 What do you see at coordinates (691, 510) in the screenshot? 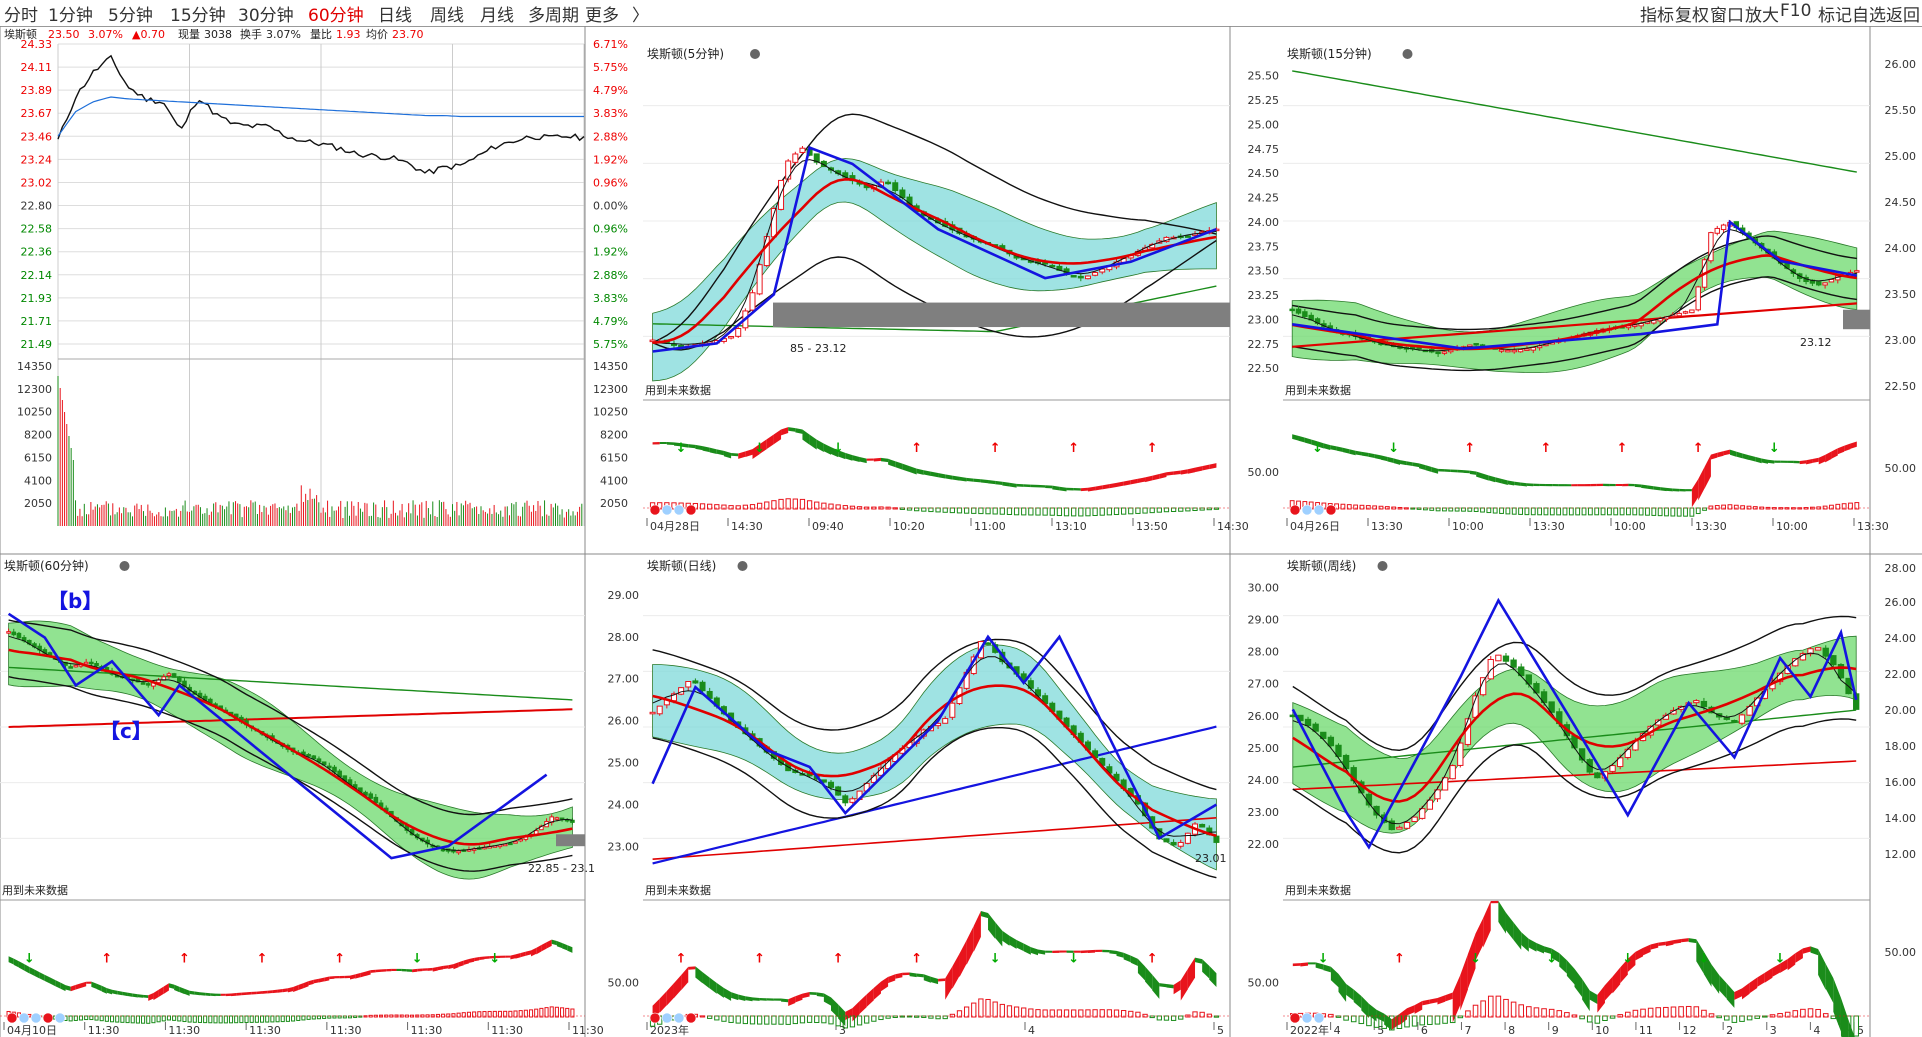
I see `marker-badge-icon` at bounding box center [691, 510].